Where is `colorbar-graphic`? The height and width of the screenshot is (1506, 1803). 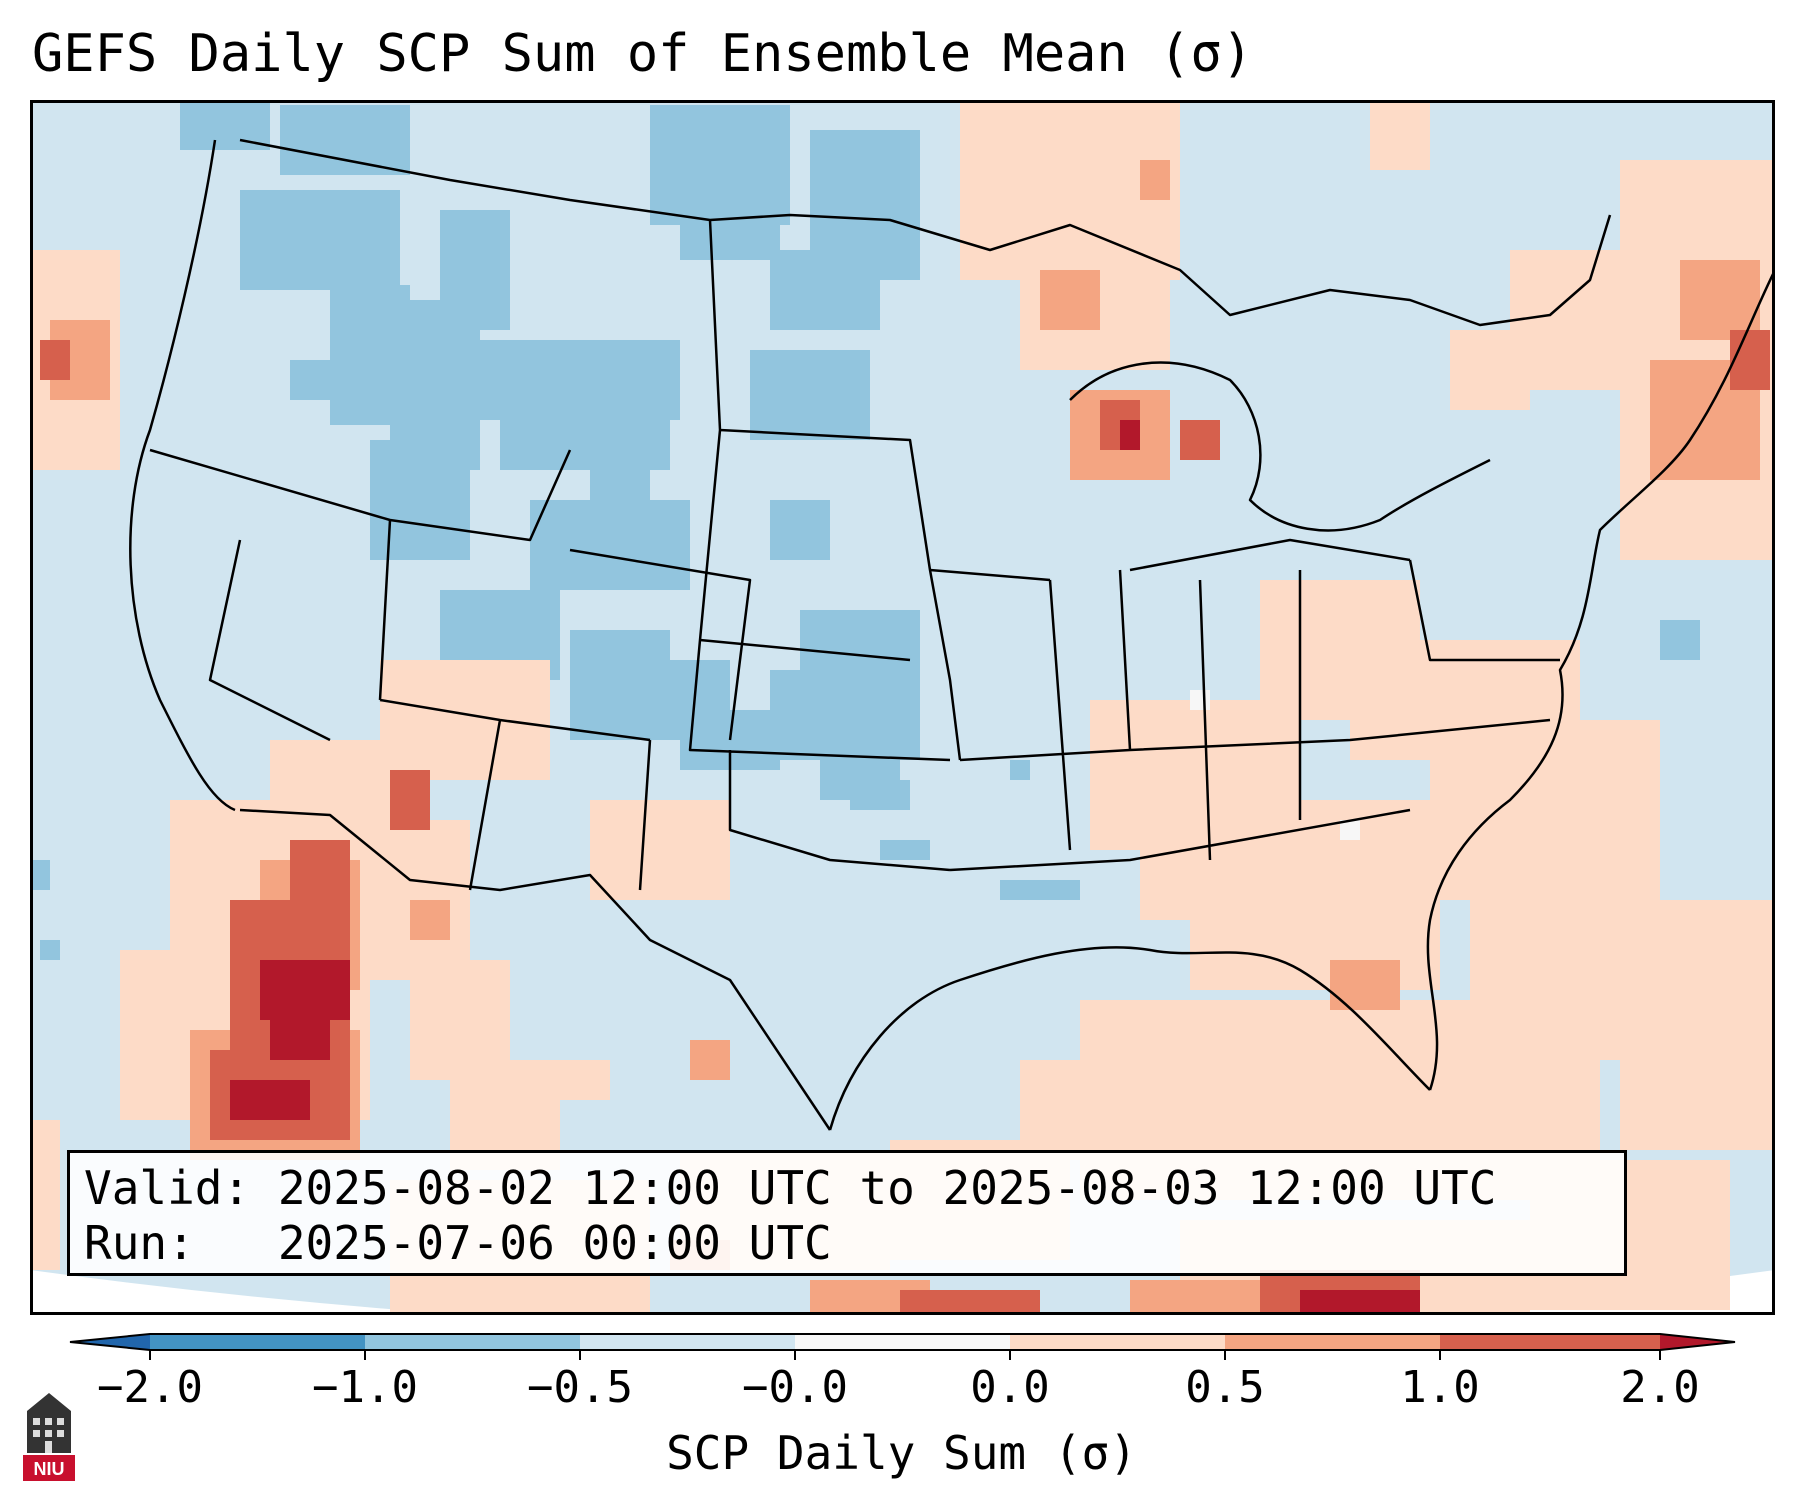
colorbar-graphic is located at coordinates (902, 1346).